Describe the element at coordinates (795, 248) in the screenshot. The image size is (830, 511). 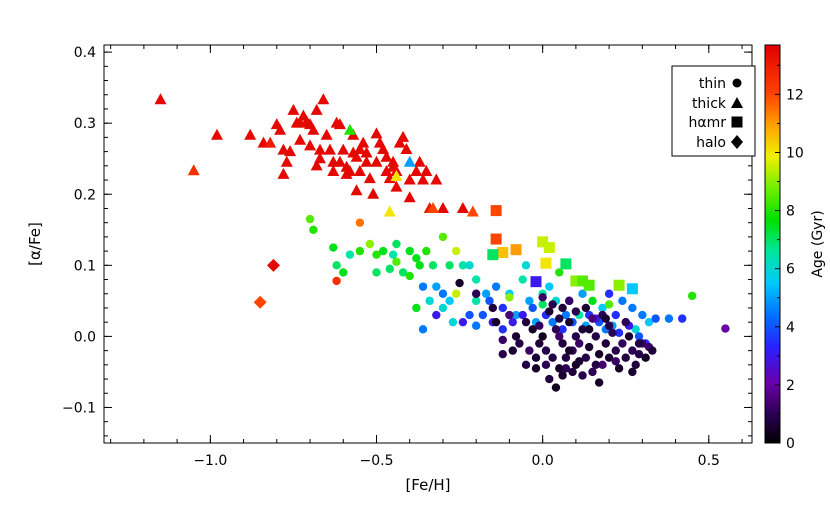
I see `colorbar: 0 2 4 6 8 10 12 Age (Gyr)` at that location.